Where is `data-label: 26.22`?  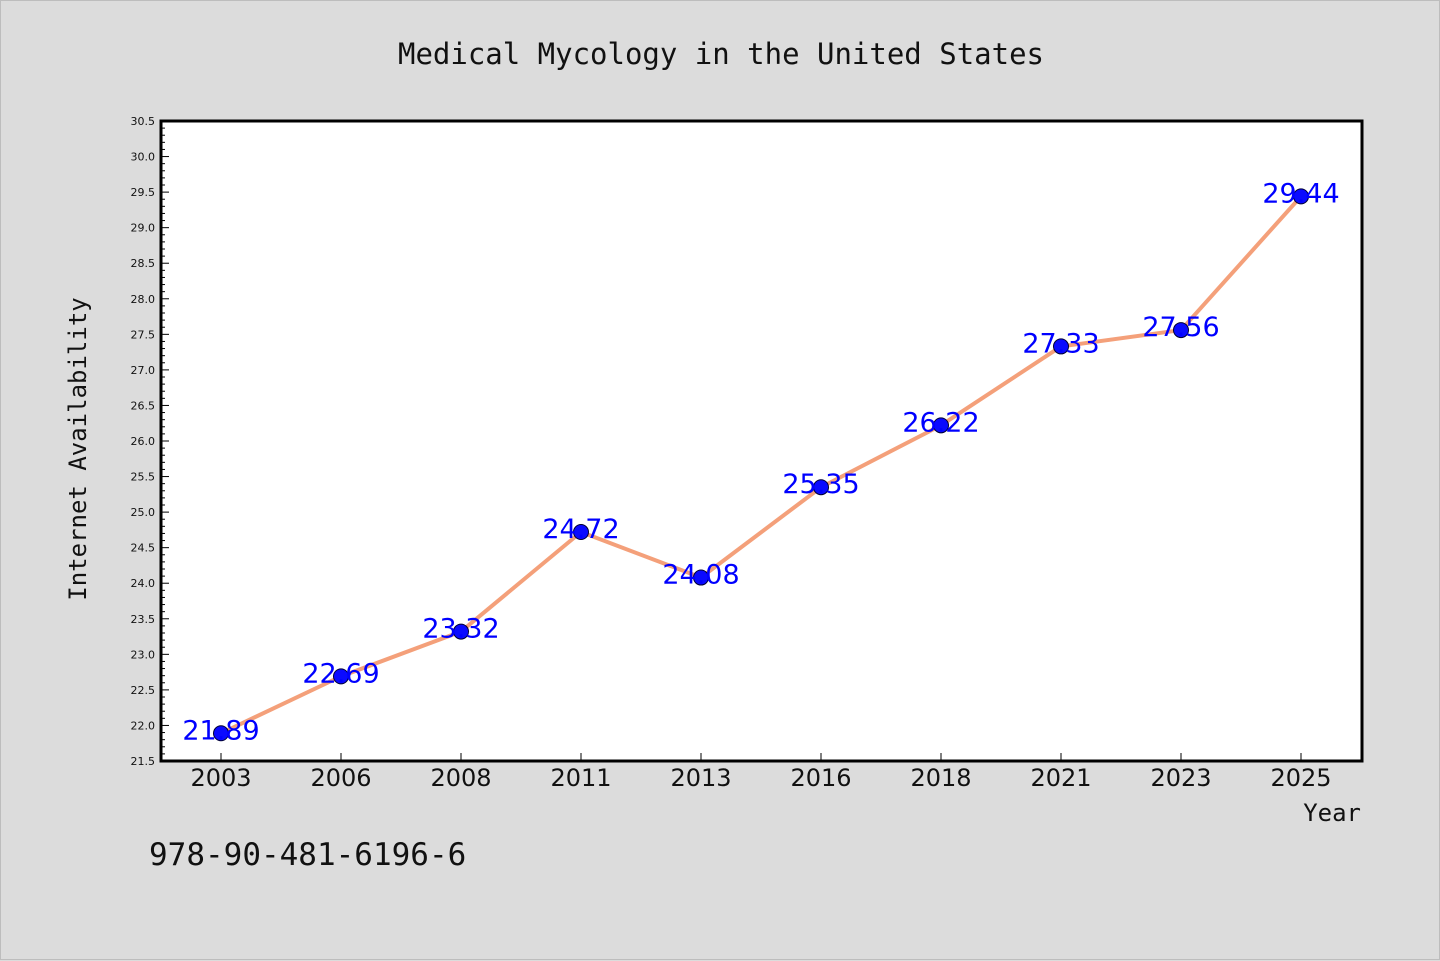
data-label: 26.22 is located at coordinates (940, 422).